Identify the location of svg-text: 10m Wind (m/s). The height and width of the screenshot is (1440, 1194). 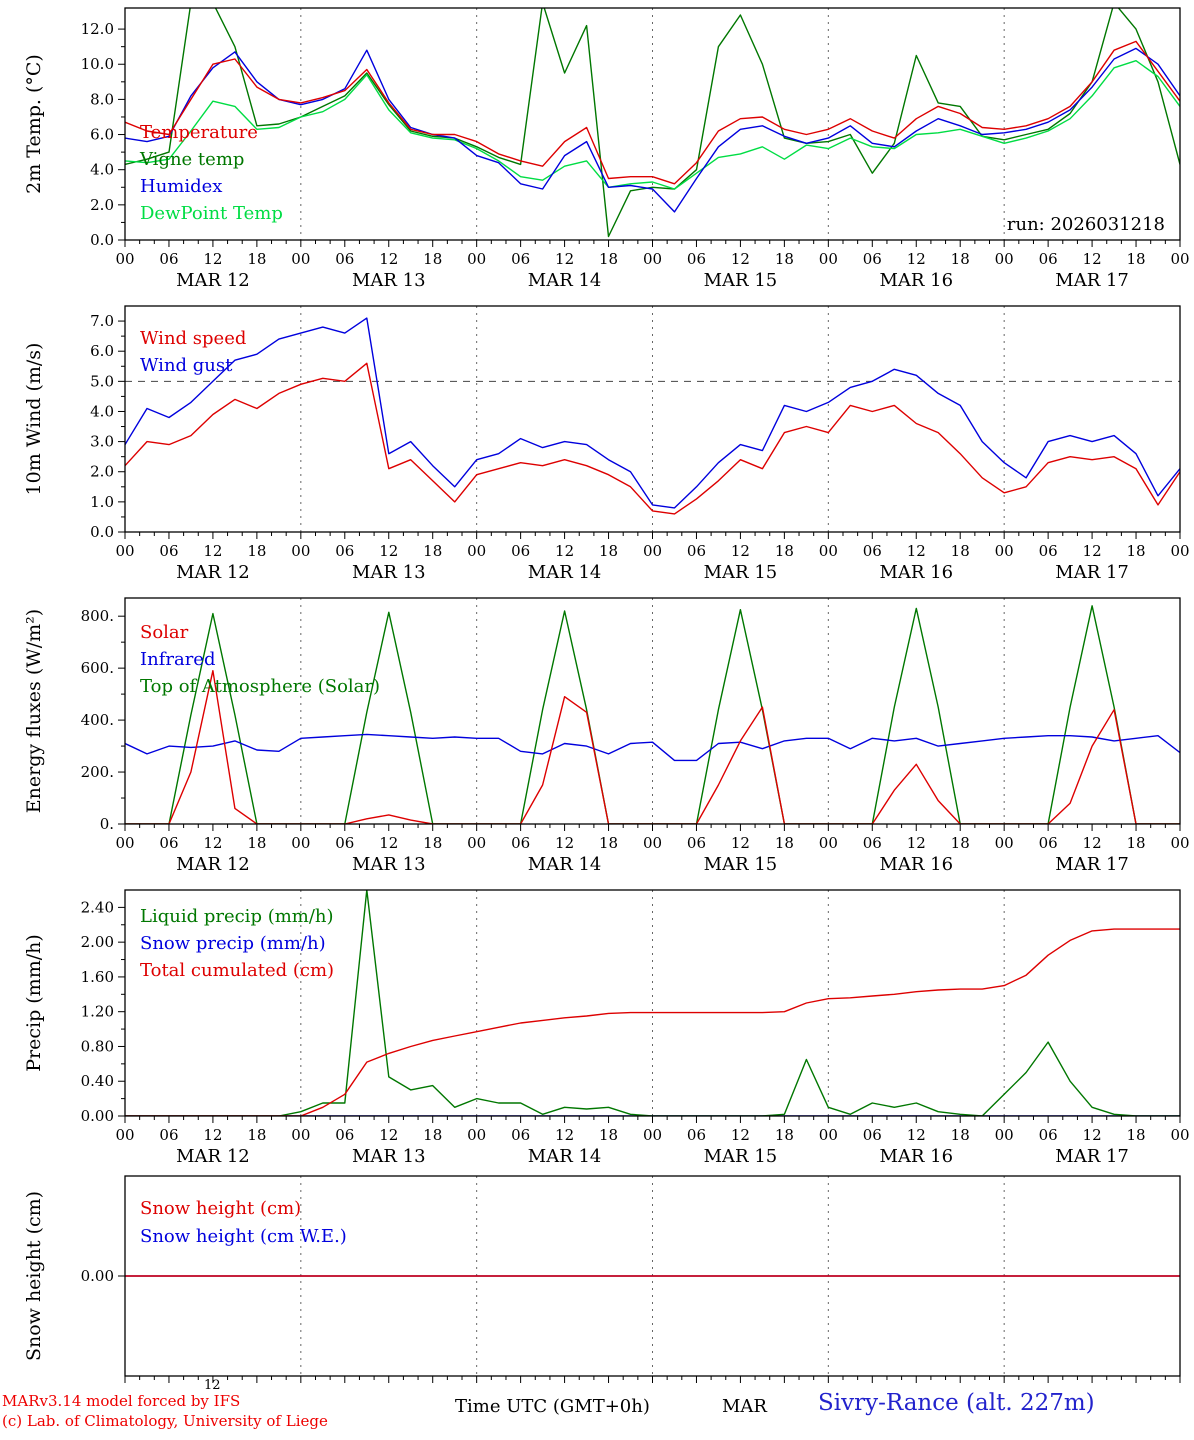
(34, 419).